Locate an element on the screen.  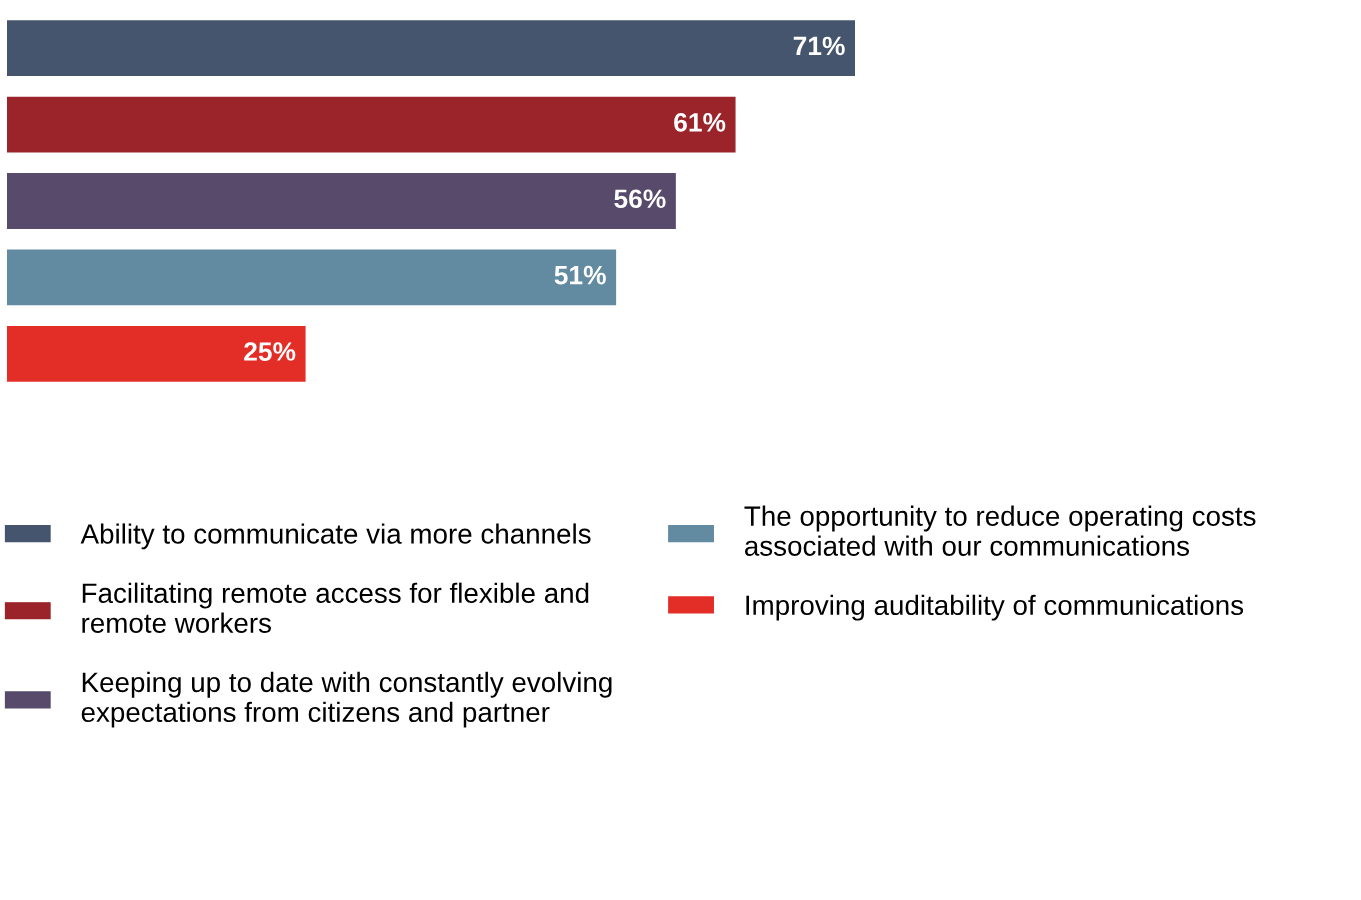
data-label: 56% is located at coordinates (640, 199).